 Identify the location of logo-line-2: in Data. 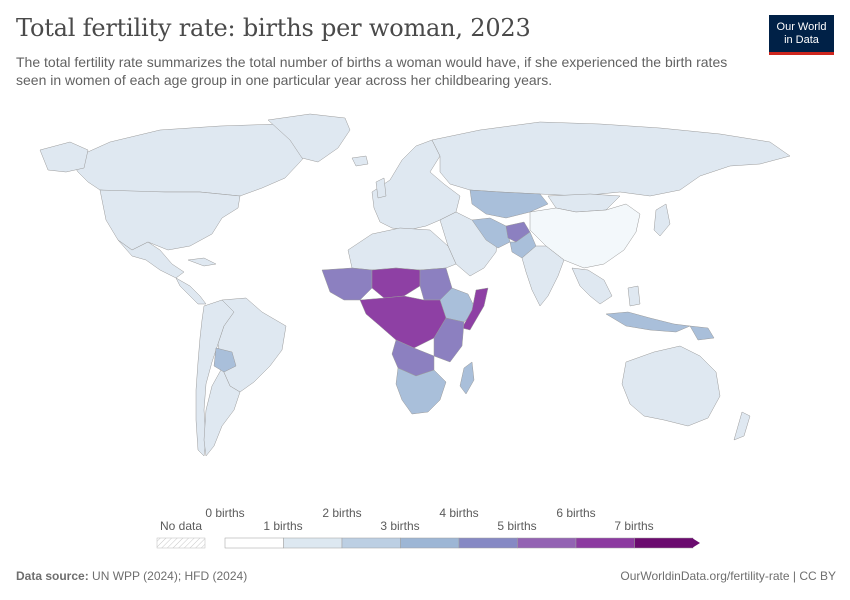
(801, 39).